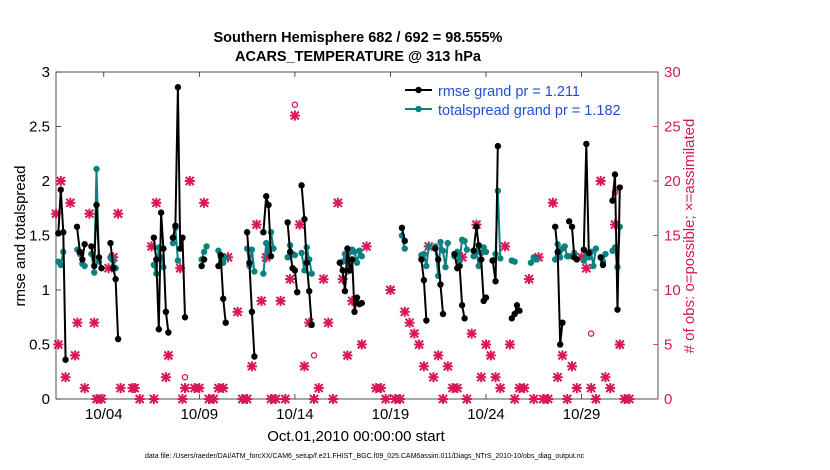  I want to click on y-tick-label: 2, so click(46, 181).